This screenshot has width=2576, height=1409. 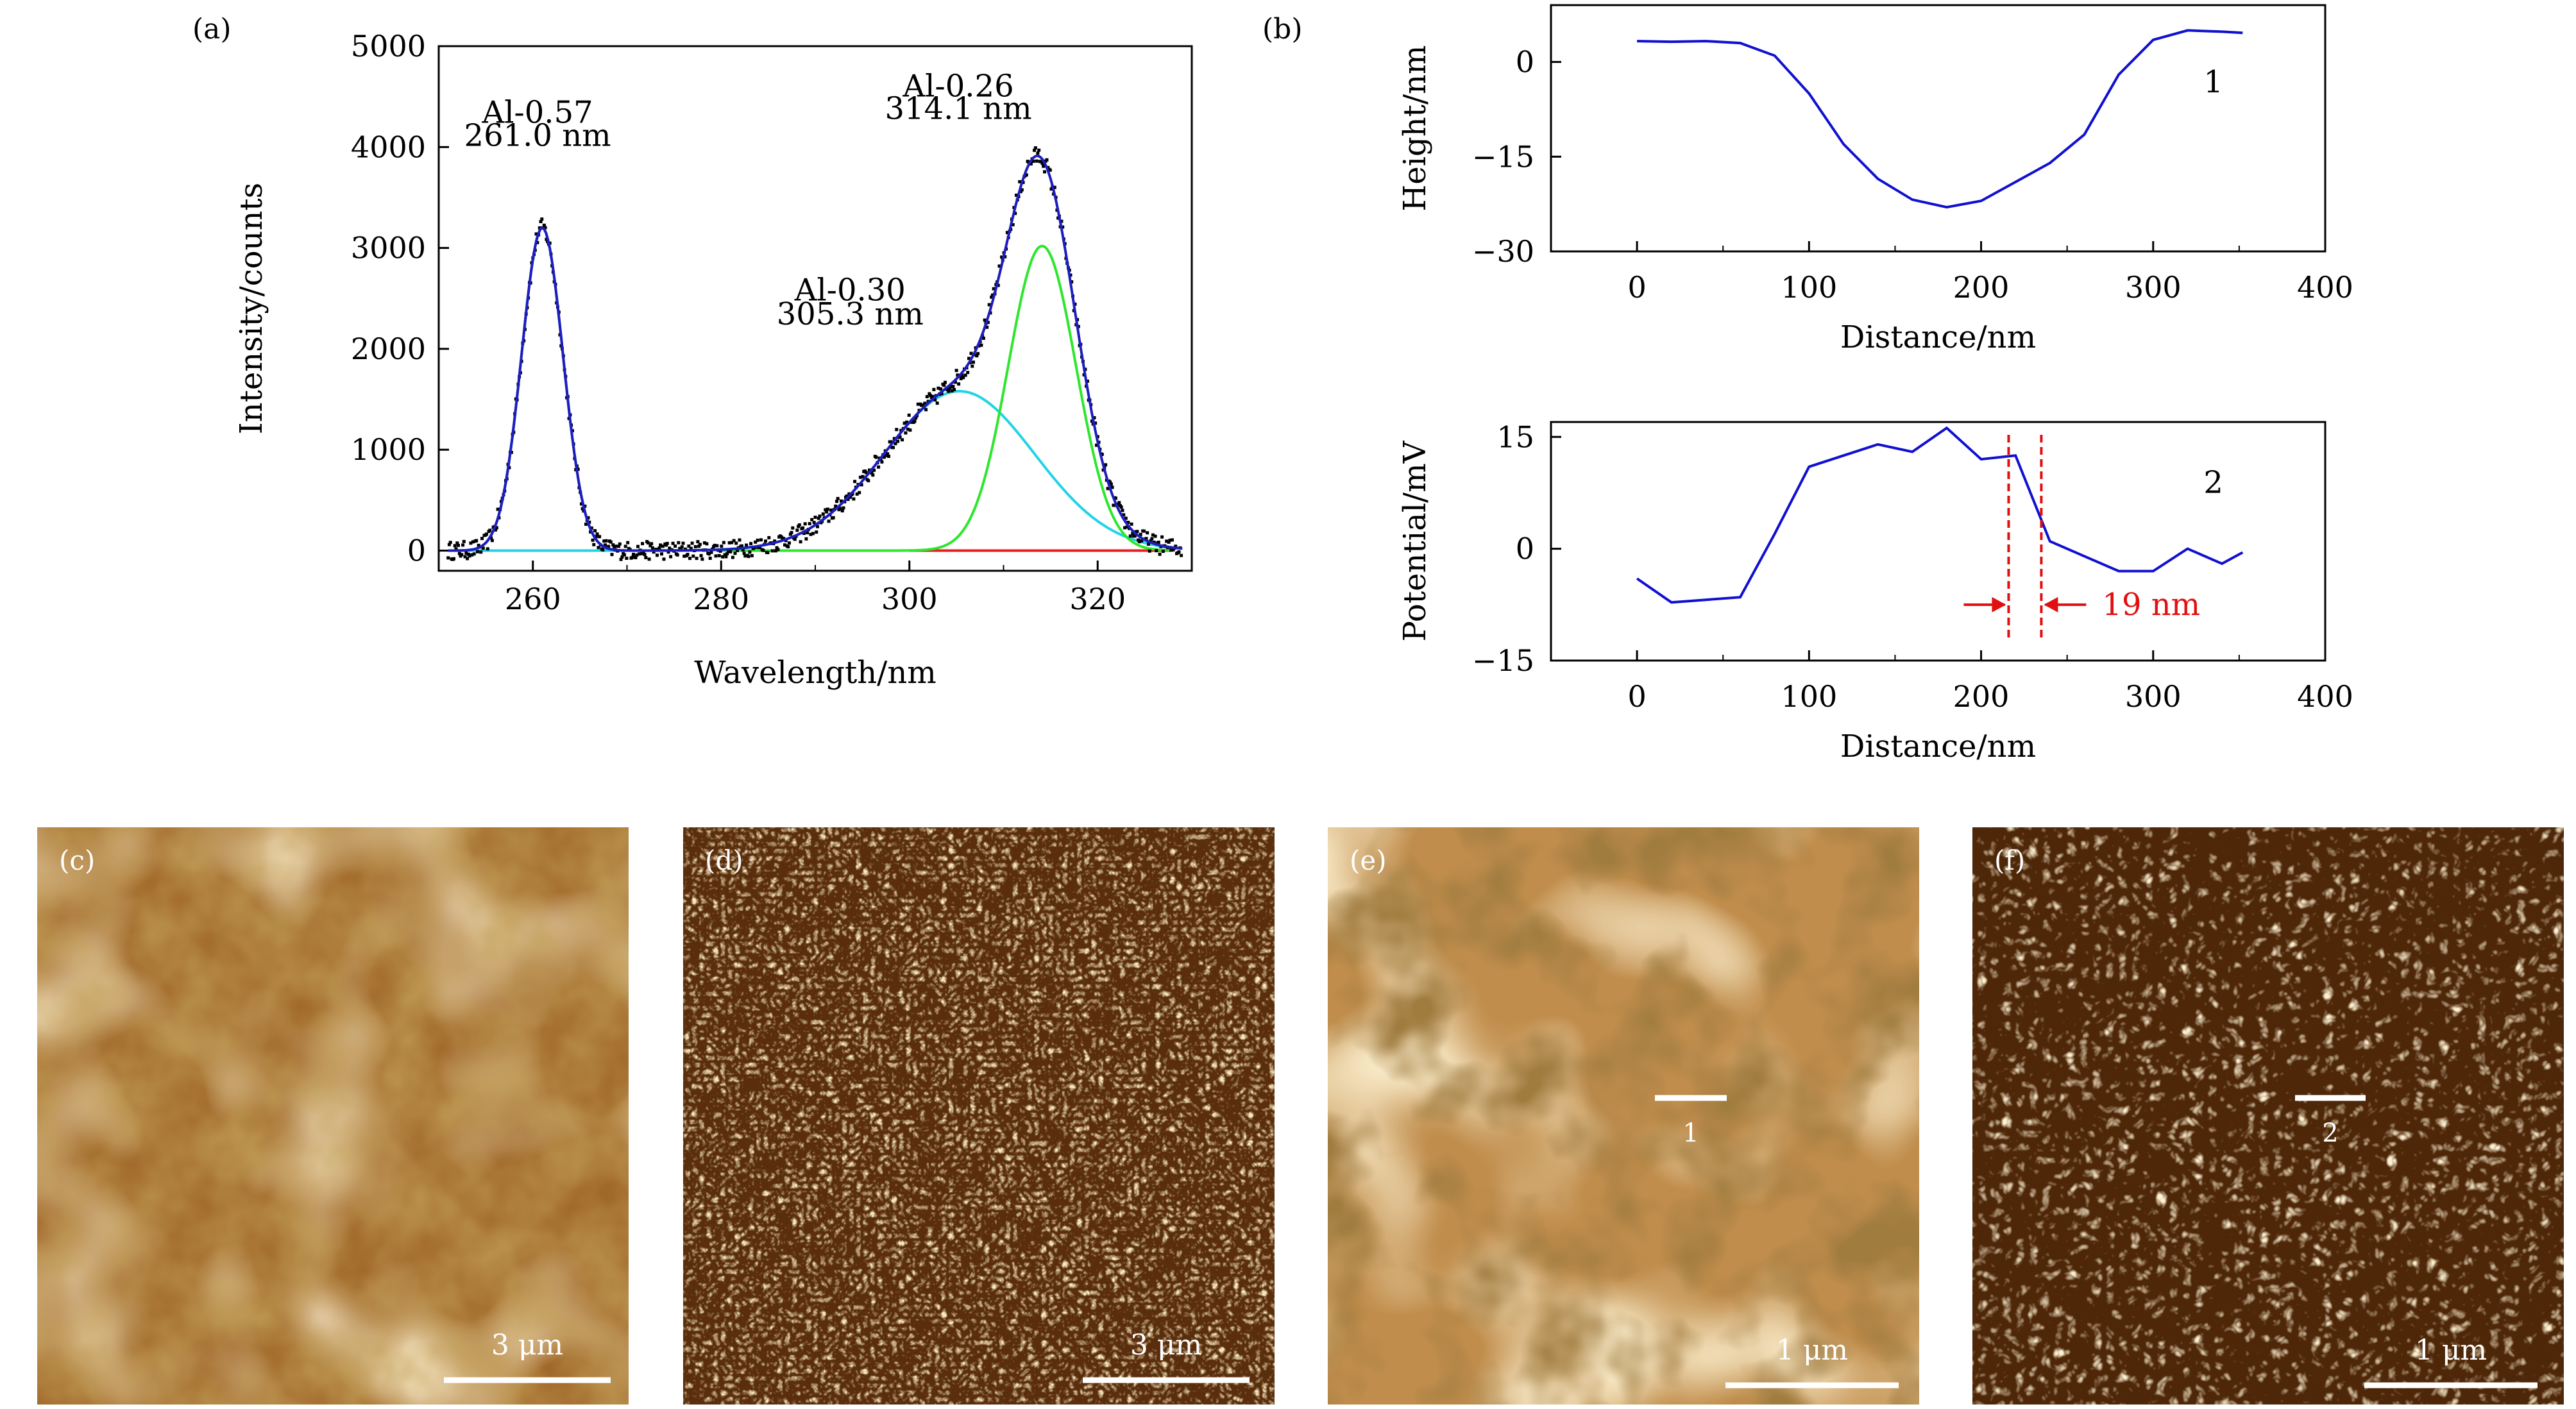 I want to click on peak-component-Al-0.57, so click(x=561, y=389).